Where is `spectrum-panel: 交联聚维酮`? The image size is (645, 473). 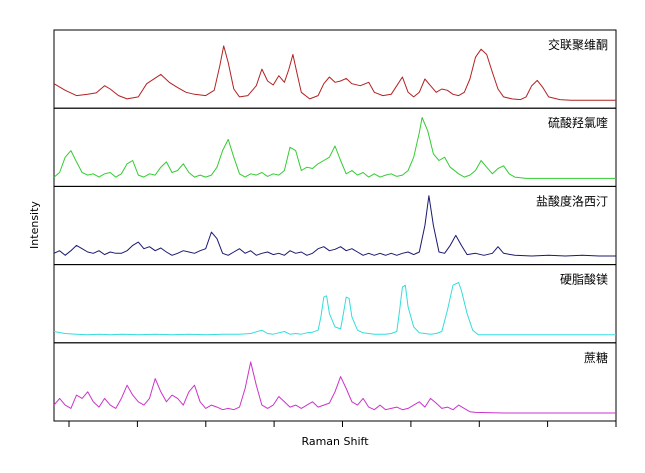
spectrum-panel: 交联聚维酮 is located at coordinates (335, 69).